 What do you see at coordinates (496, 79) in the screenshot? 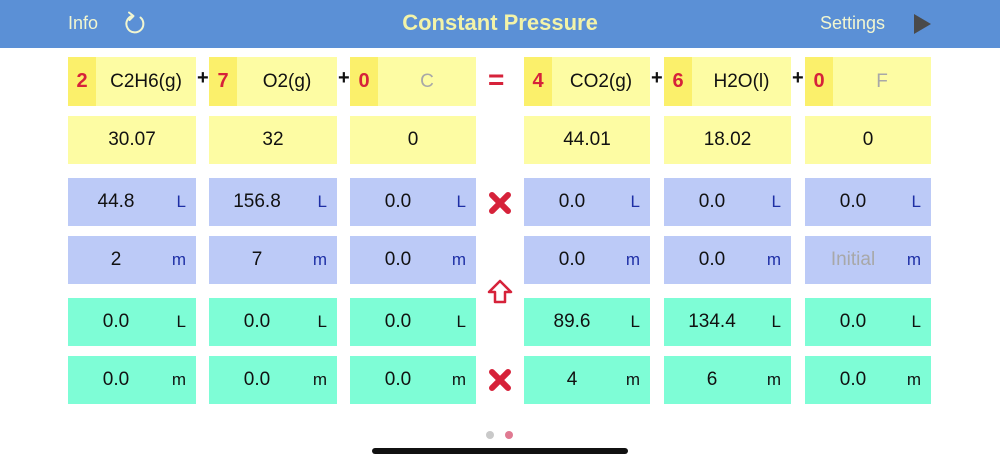
I see `equals-sign: =` at bounding box center [496, 79].